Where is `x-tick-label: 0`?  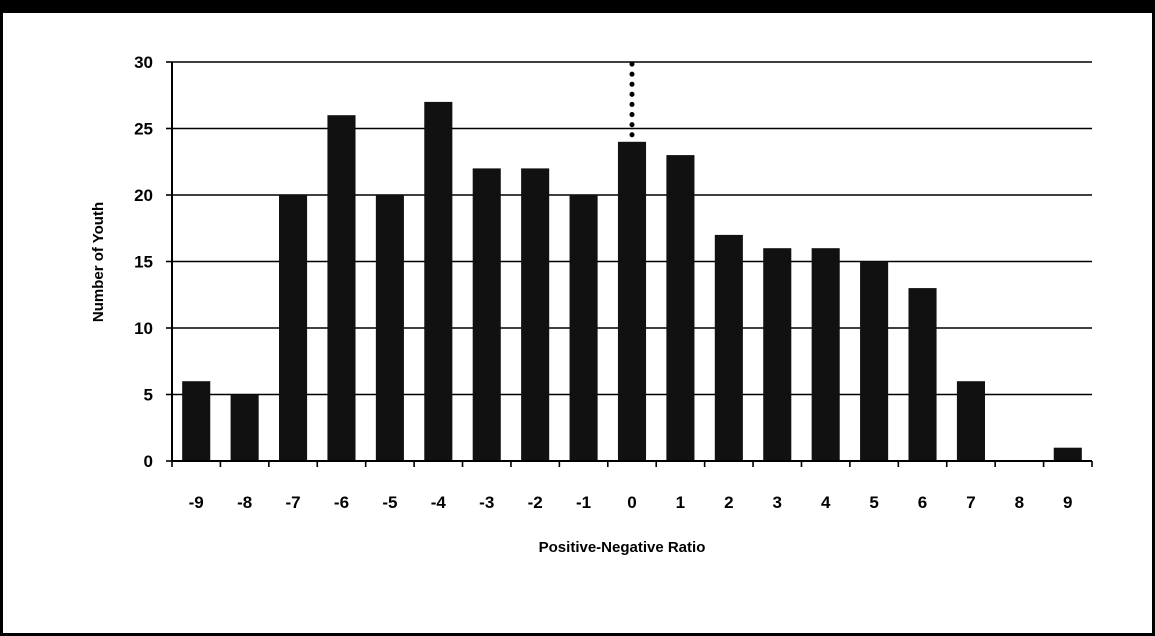 x-tick-label: 0 is located at coordinates (631, 502).